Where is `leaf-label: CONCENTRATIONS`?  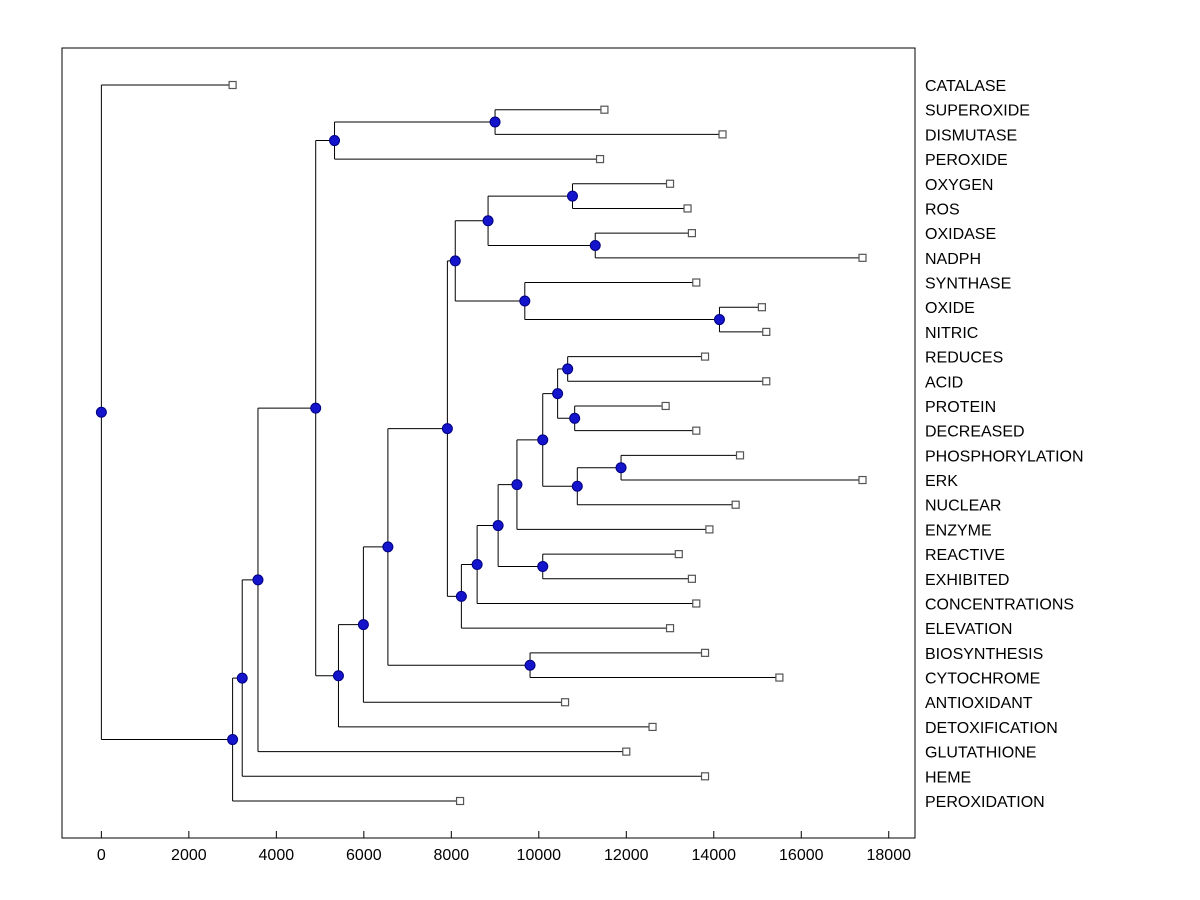
leaf-label: CONCENTRATIONS is located at coordinates (999, 604).